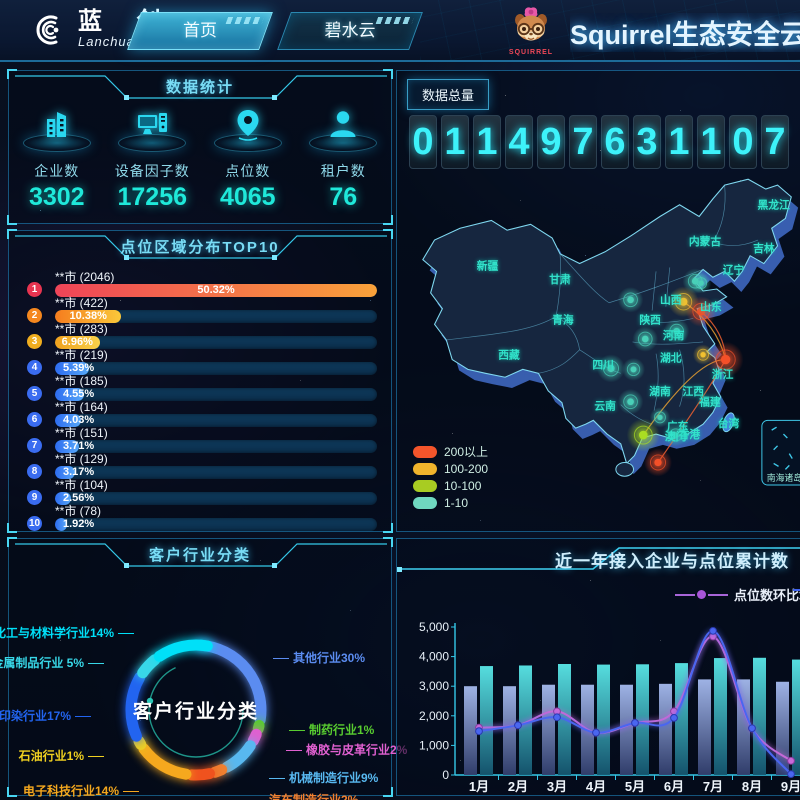 The image size is (800, 800). I want to click on rank-badge: 8, so click(34, 471).